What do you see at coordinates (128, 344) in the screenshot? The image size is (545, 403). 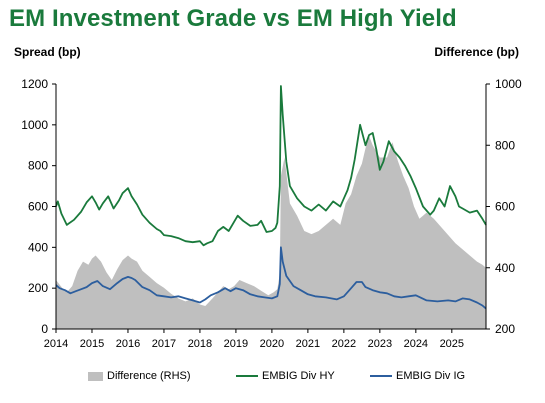 I see `x-tick-label: 2016` at bounding box center [128, 344].